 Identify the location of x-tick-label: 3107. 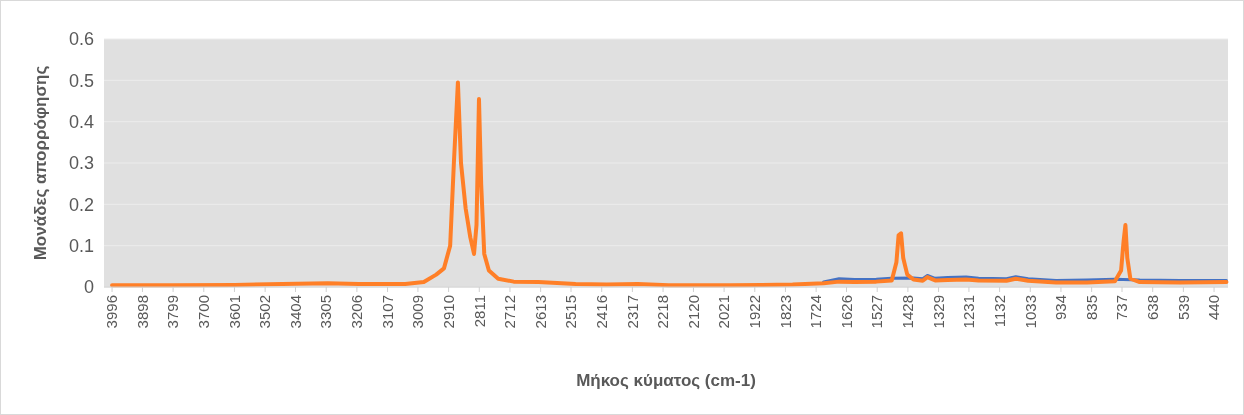
(387, 312).